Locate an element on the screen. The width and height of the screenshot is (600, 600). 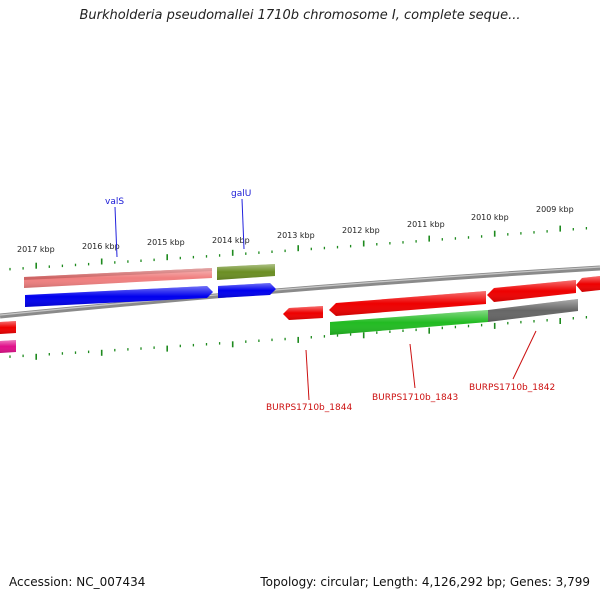
gene-label-BURPS1710b_1844: BURPS1710b_1844 is located at coordinates (309, 408).